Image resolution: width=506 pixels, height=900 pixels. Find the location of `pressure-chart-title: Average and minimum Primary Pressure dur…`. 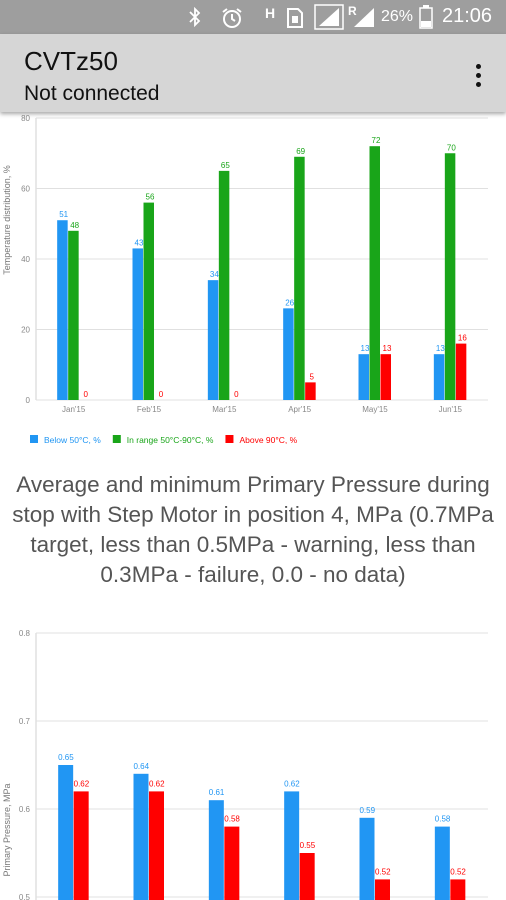

pressure-chart-title: Average and minimum Primary Pressure dur… is located at coordinates (253, 529).